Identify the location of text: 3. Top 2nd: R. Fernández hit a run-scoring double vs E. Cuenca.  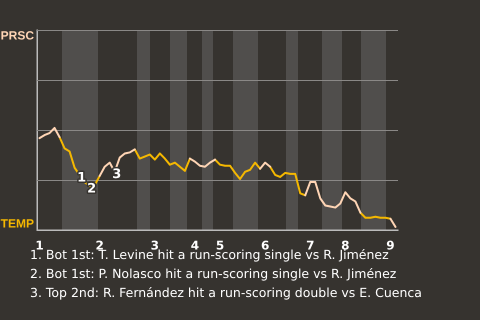
(226, 293).